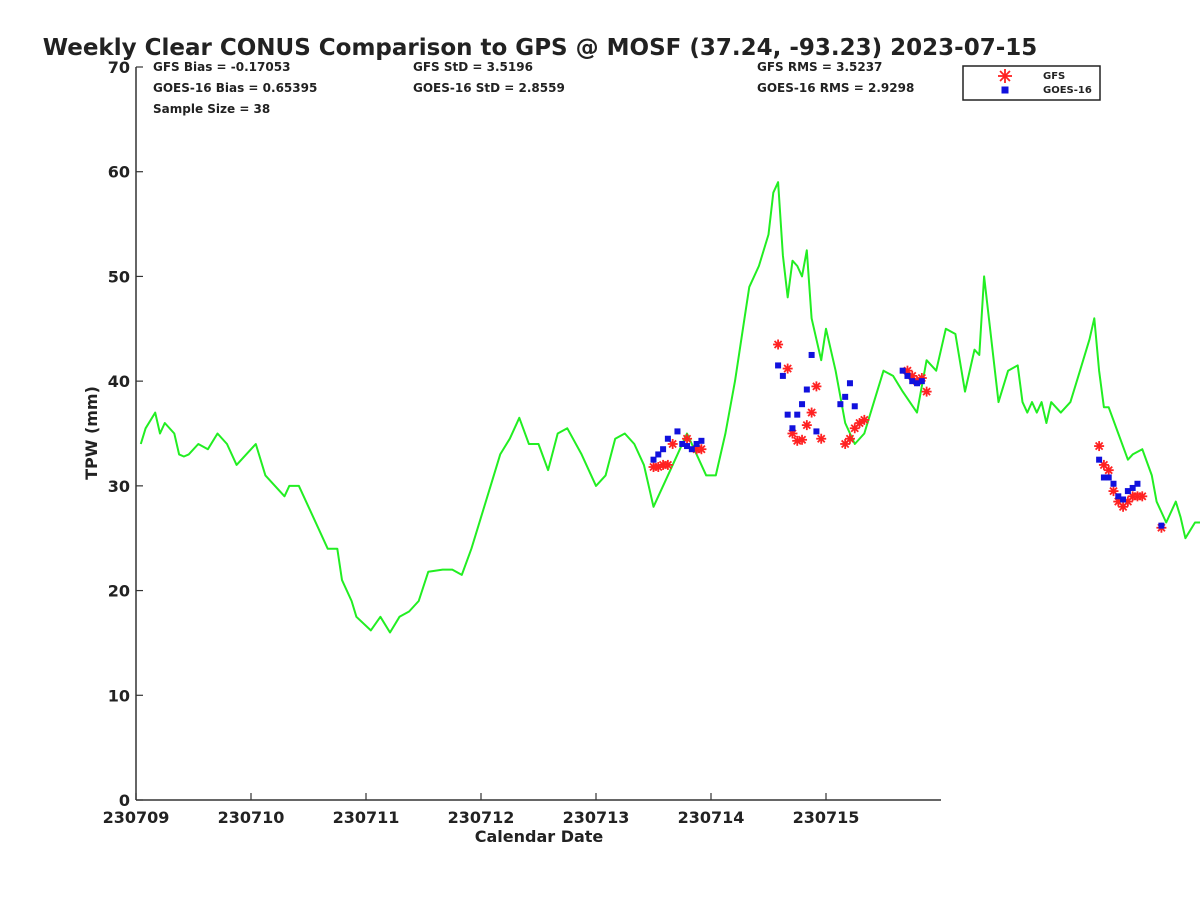 The width and height of the screenshot is (1200, 900). Describe the element at coordinates (125, 434) in the screenshot. I see `y-axis-ticks: 0 10 20 30 40 50 60 70` at that location.